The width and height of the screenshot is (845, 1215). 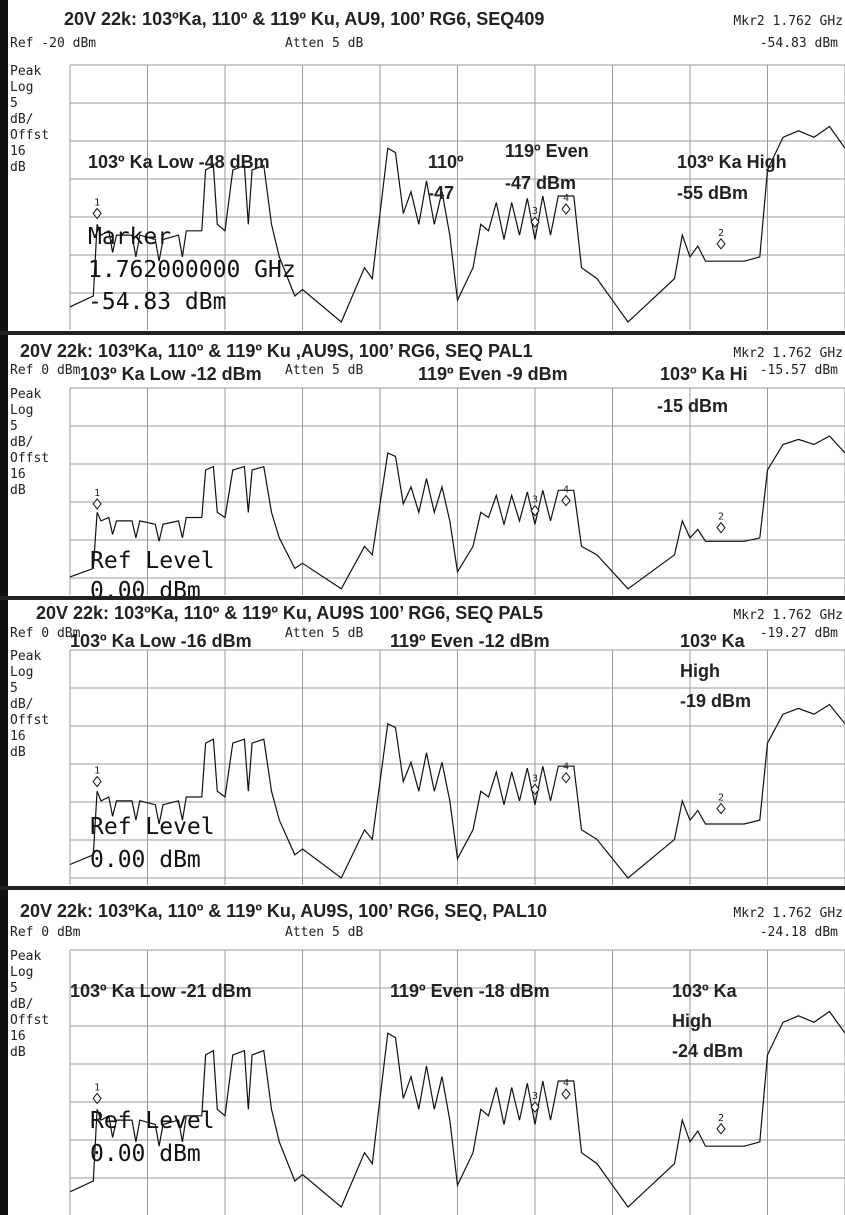 I want to click on annotation: -24 dBm, so click(x=707, y=1051).